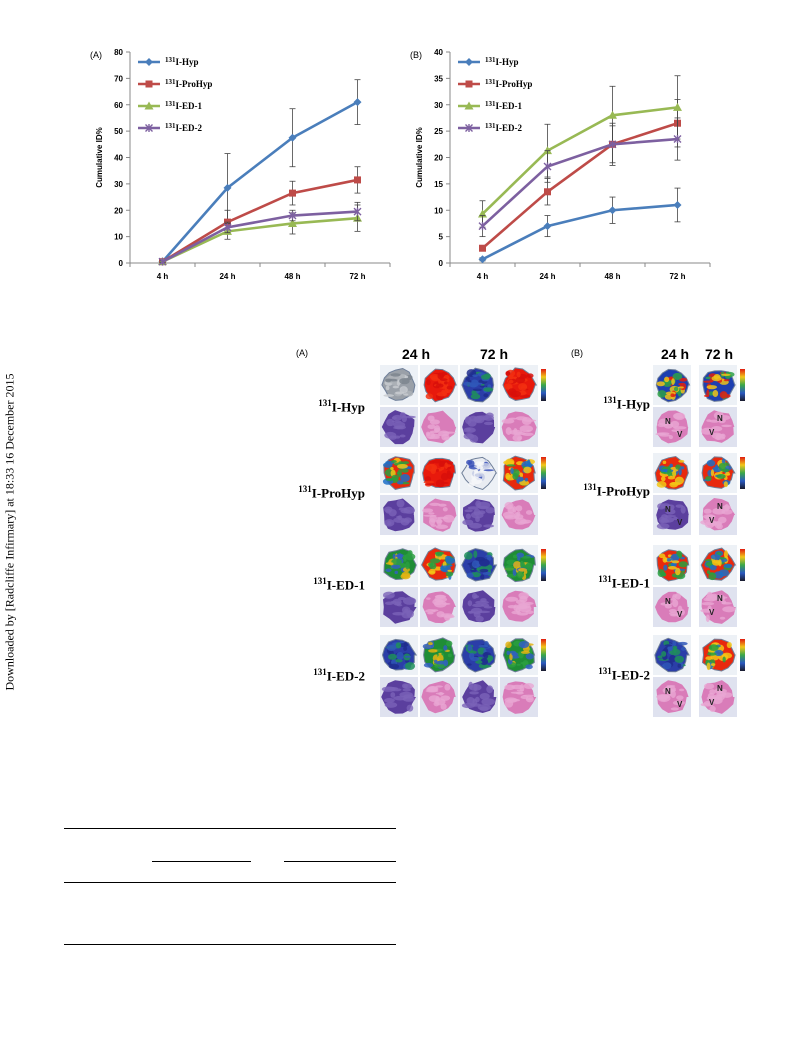  I want to click on legend-entry: 131I-ProHyp, so click(508, 83).